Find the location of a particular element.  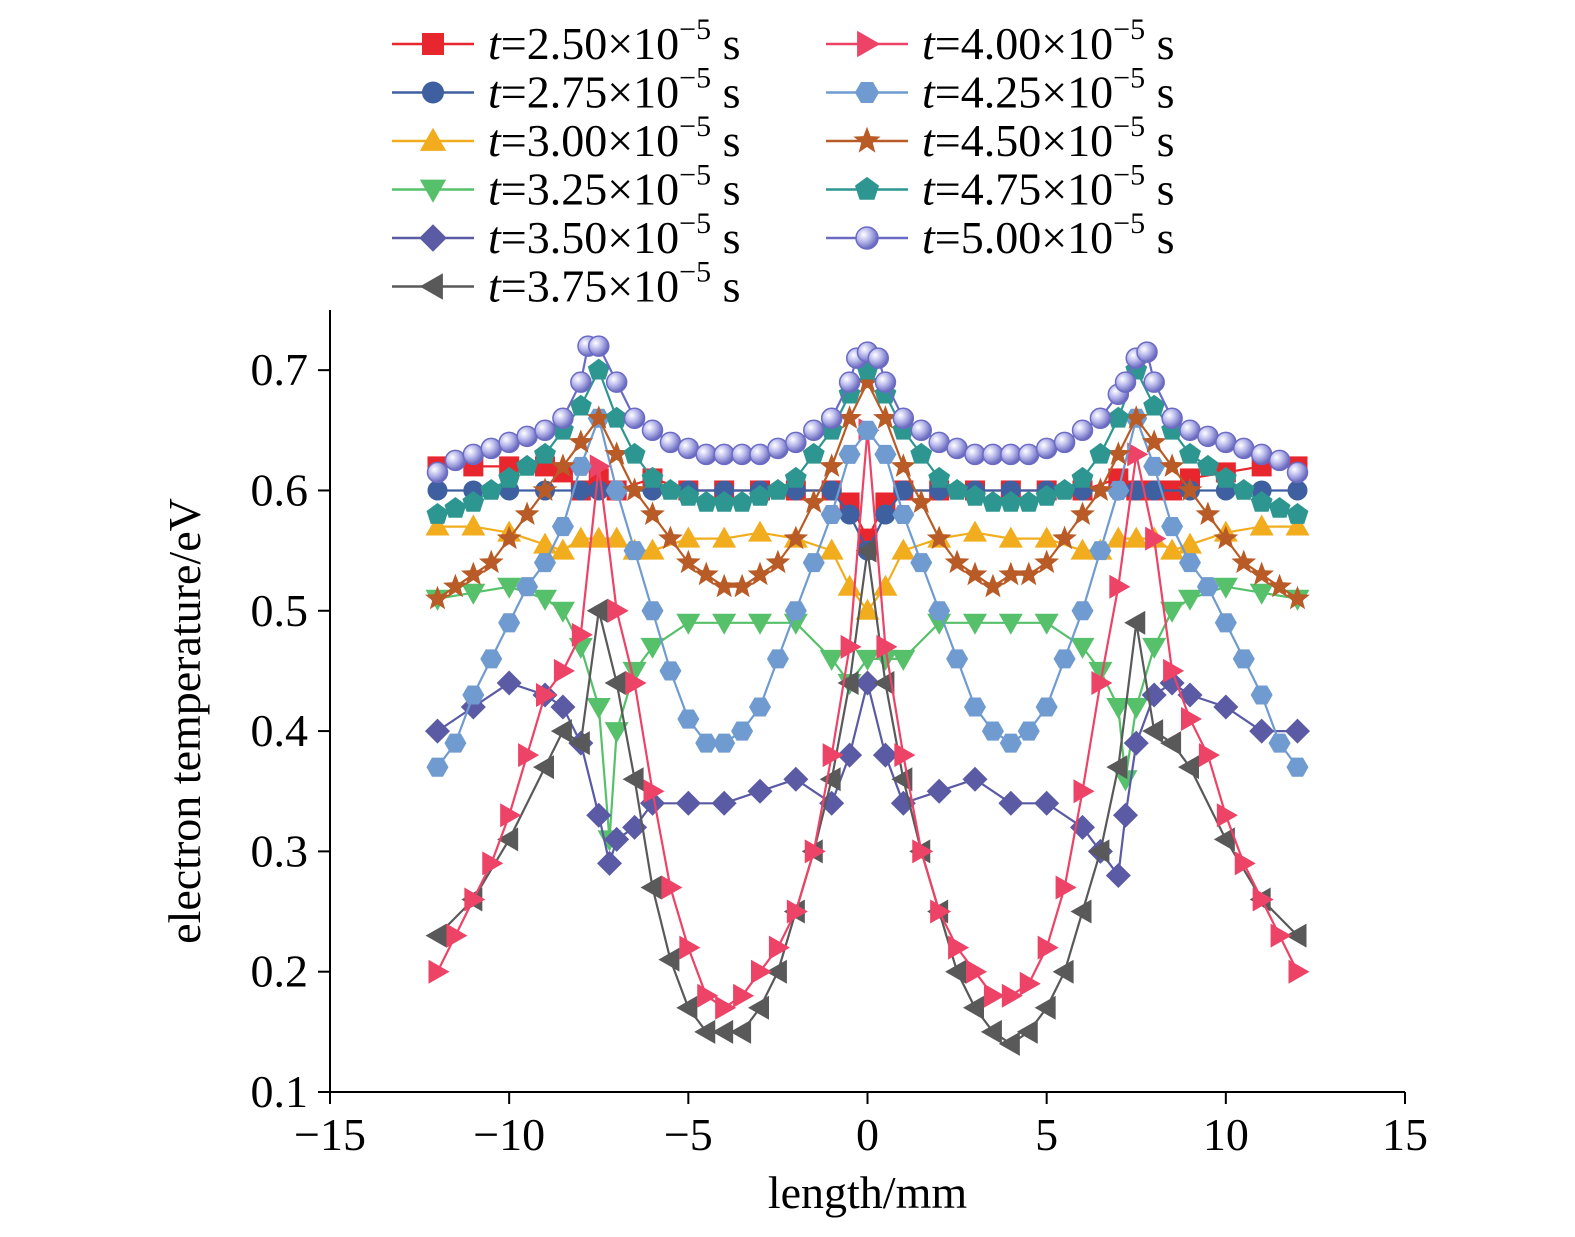

legend-item: t=3.50×10−5 s is located at coordinates (566, 235).